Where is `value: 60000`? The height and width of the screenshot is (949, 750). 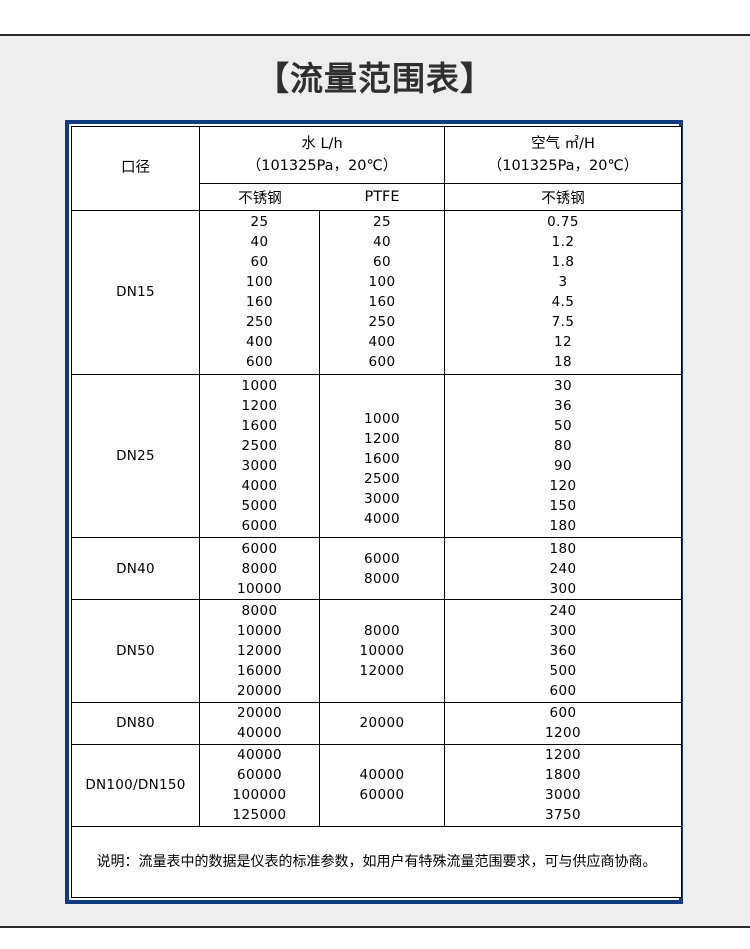 value: 60000 is located at coordinates (382, 795).